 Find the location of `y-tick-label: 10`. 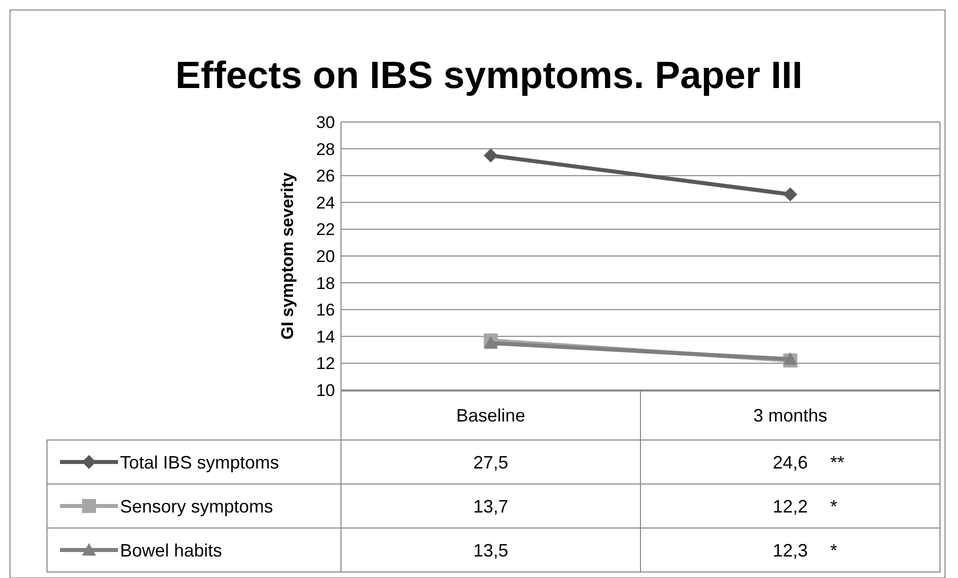

y-tick-label: 10 is located at coordinates (325, 390).